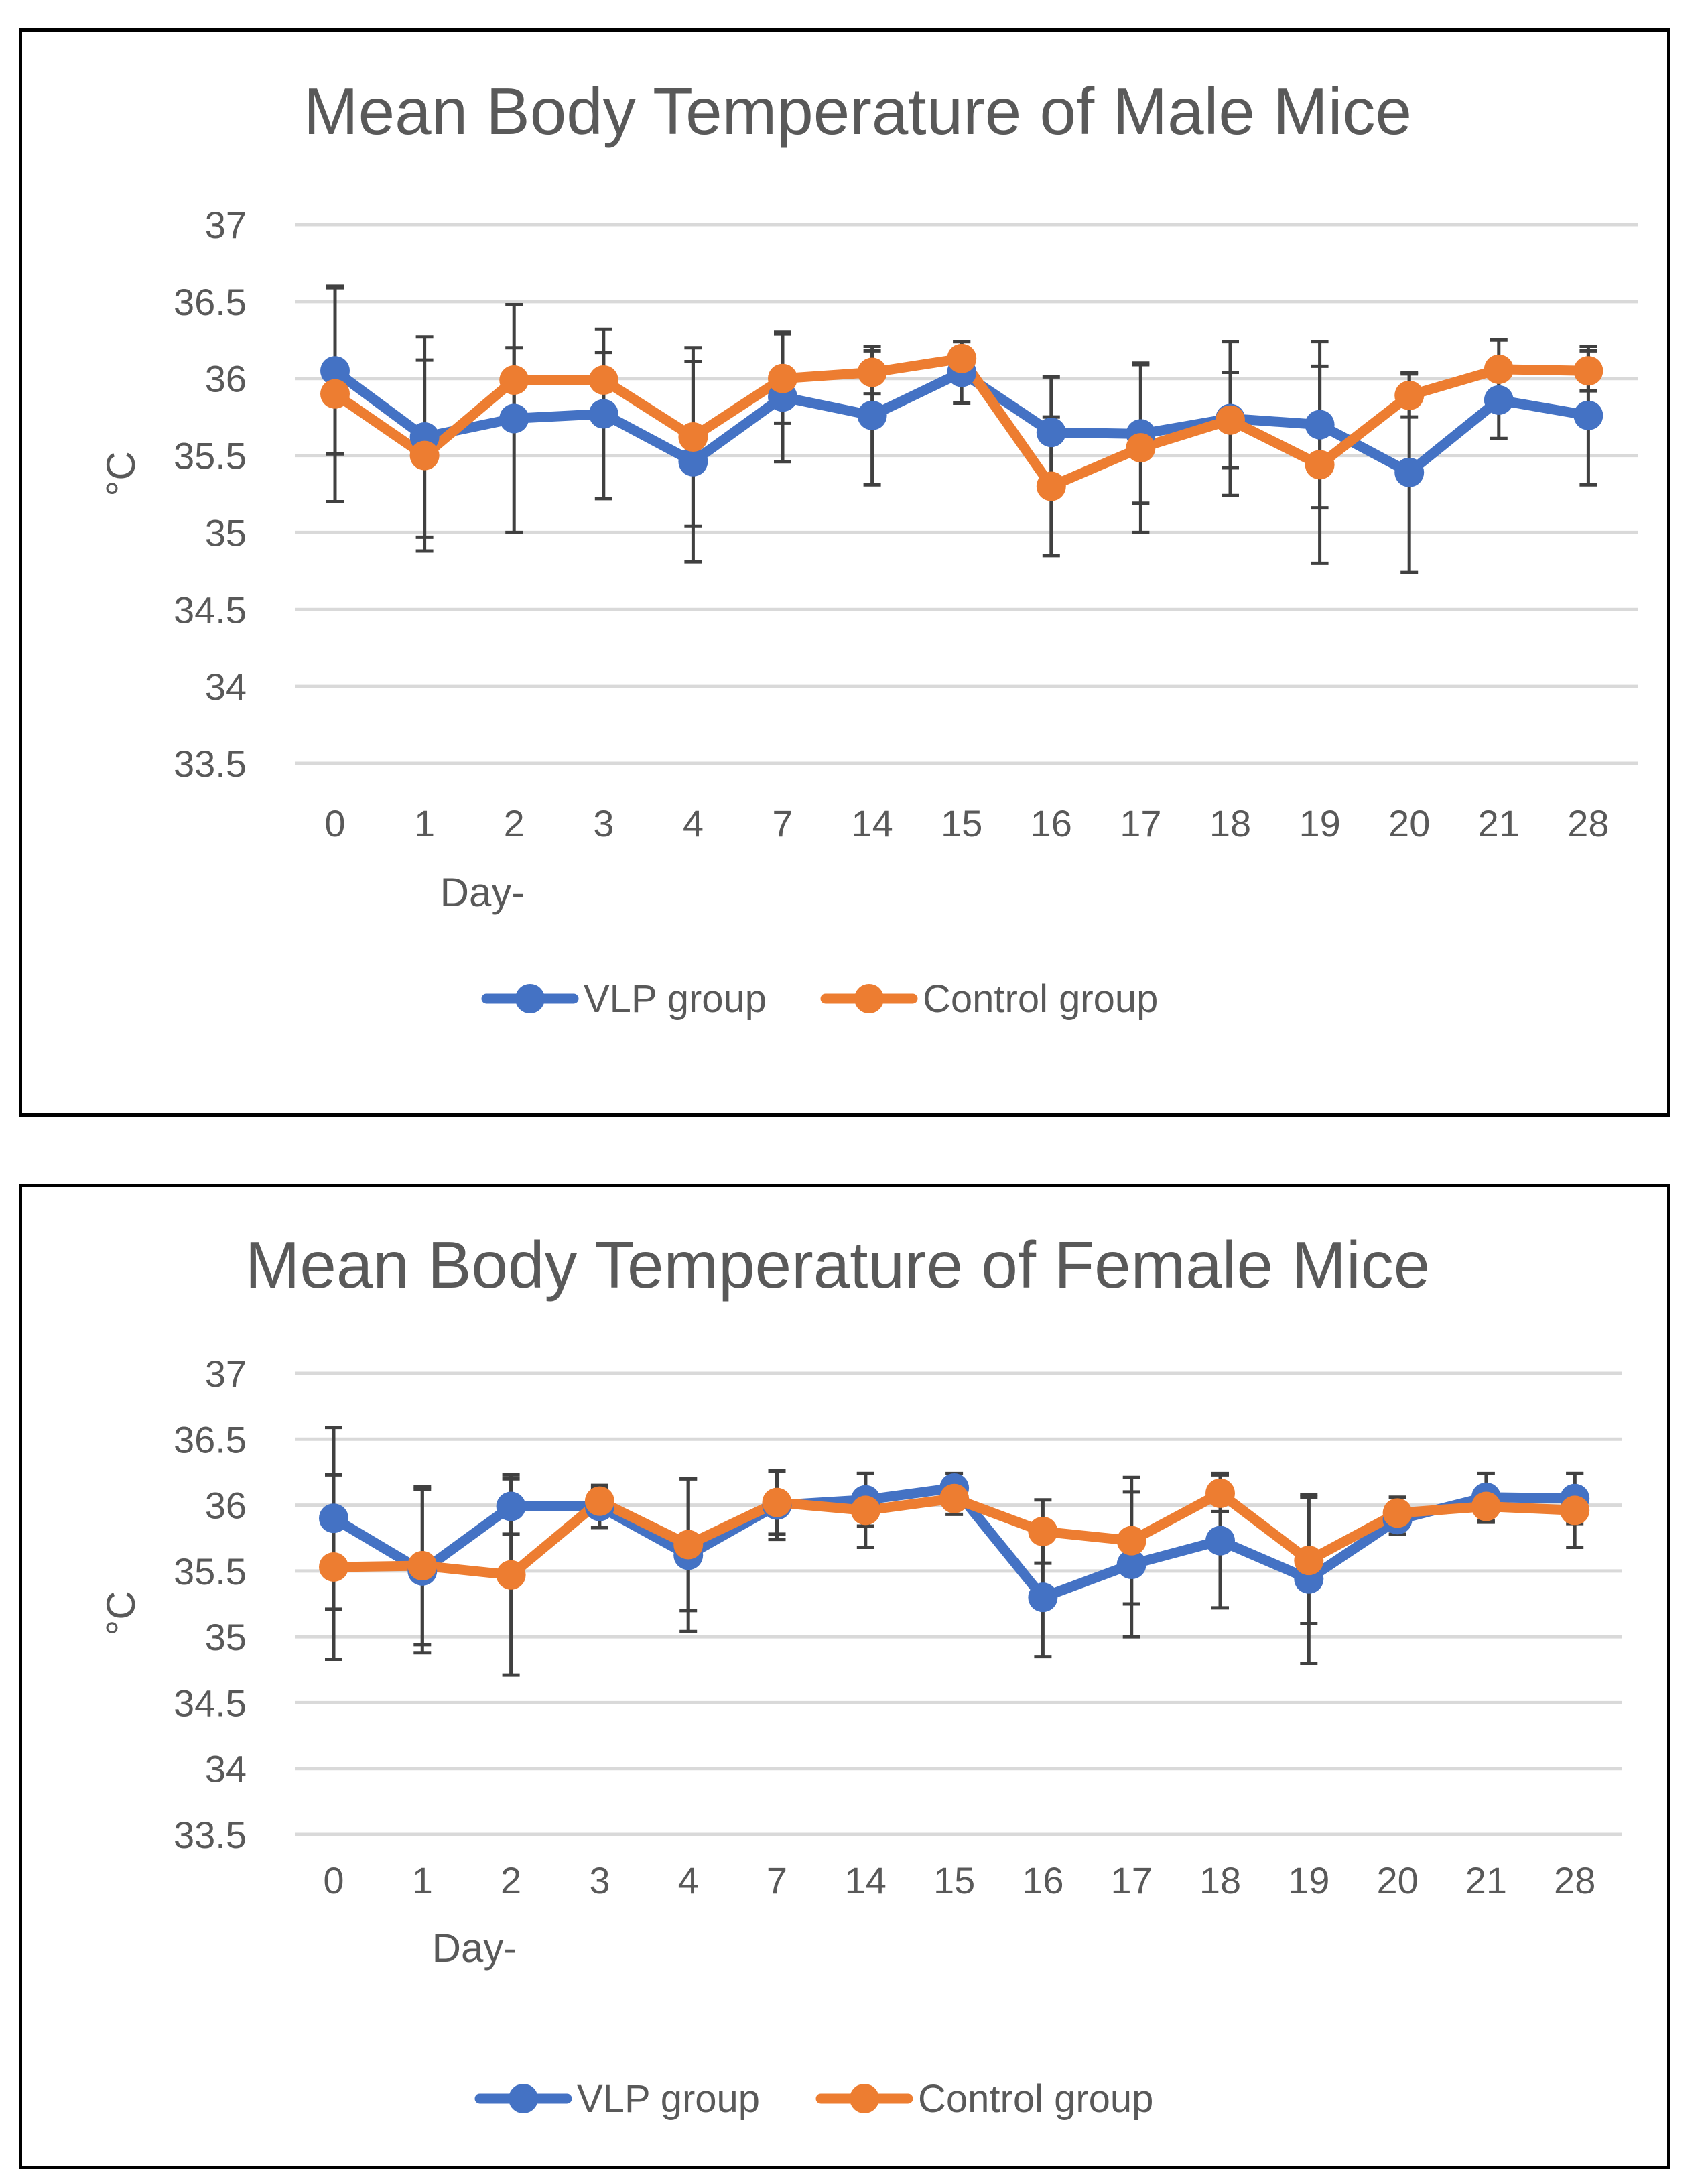 The width and height of the screenshot is (1708, 2179). Describe the element at coordinates (858, 111) in the screenshot. I see `chart-title: Mean Body Temperature of Male Mice` at that location.